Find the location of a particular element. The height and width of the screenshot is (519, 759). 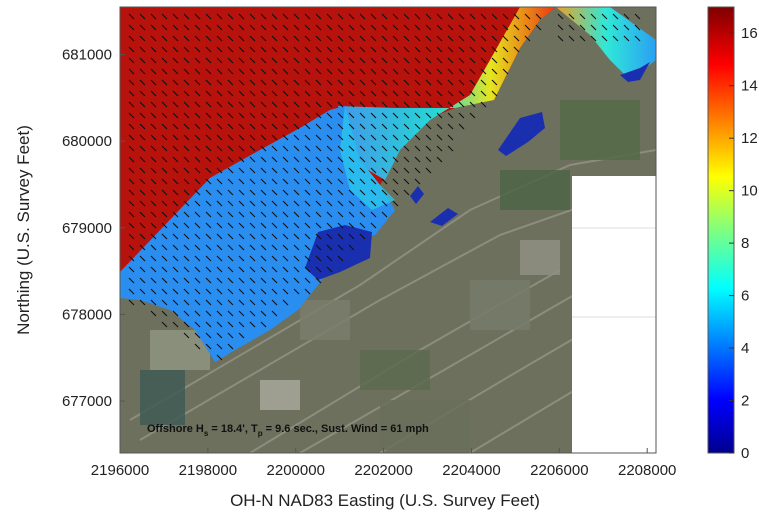

aerial-land-patch is located at coordinates (600, 130).